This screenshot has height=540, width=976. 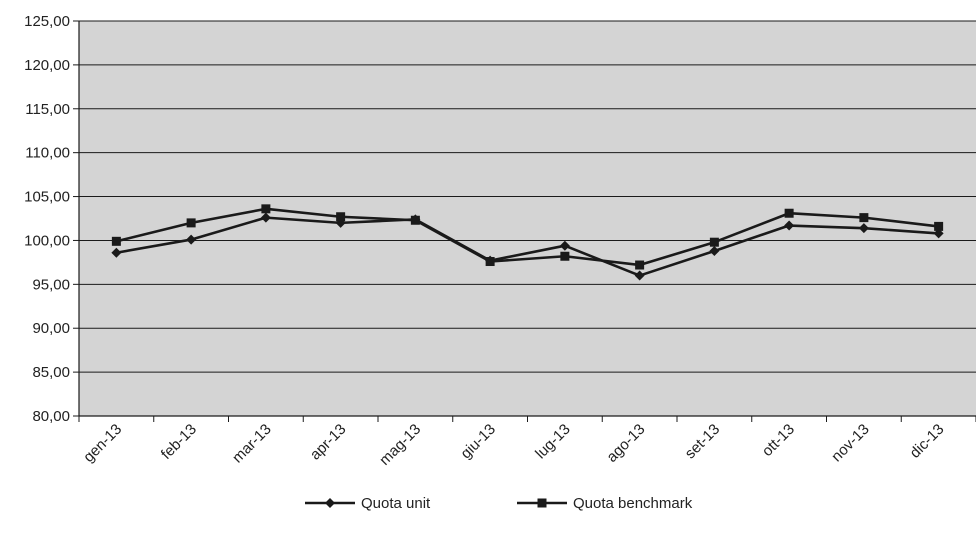 I want to click on x-tick-label: dic-13, so click(x=927, y=441).